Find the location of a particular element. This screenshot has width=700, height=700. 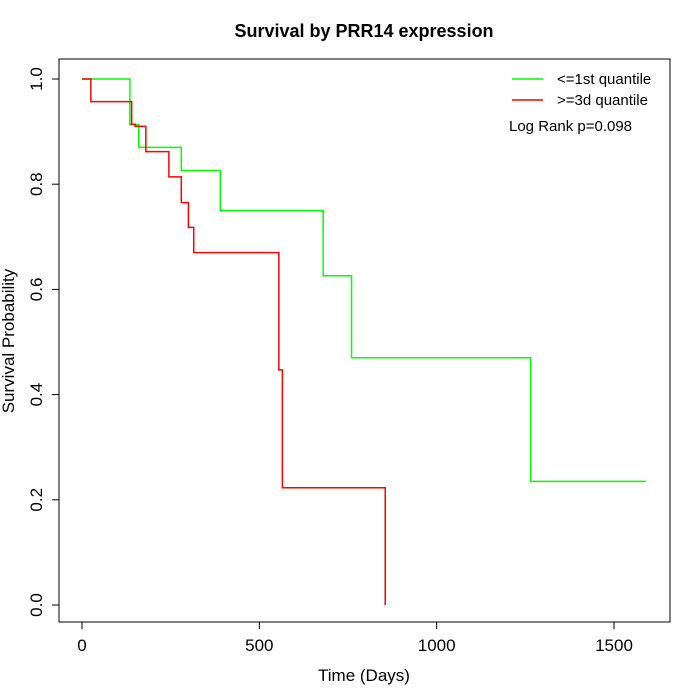

legend-label: >=3d quantile is located at coordinates (602, 100).